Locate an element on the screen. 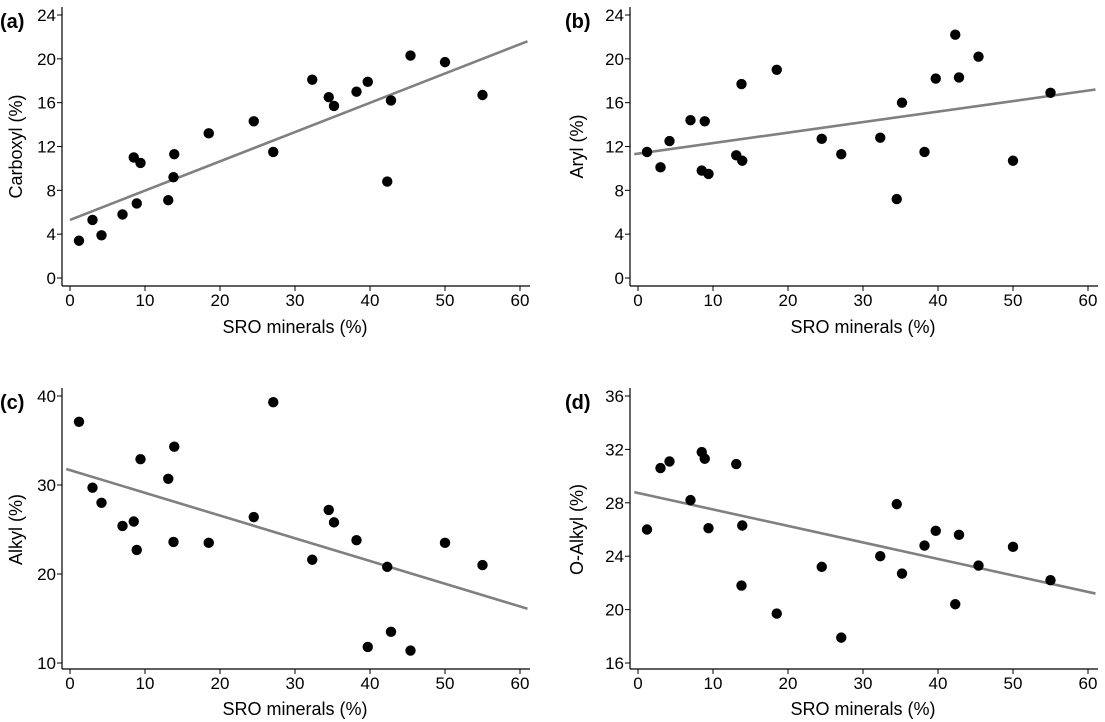  y-tick-label: 12 is located at coordinates (46, 147).